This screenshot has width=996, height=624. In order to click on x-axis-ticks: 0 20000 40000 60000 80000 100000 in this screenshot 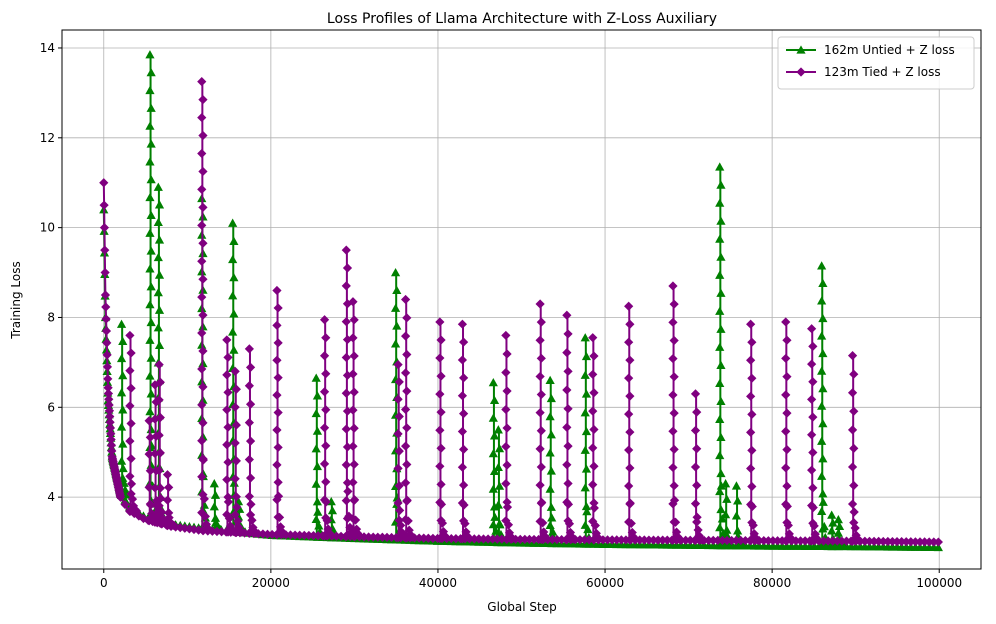, I will do `click(531, 579)`.